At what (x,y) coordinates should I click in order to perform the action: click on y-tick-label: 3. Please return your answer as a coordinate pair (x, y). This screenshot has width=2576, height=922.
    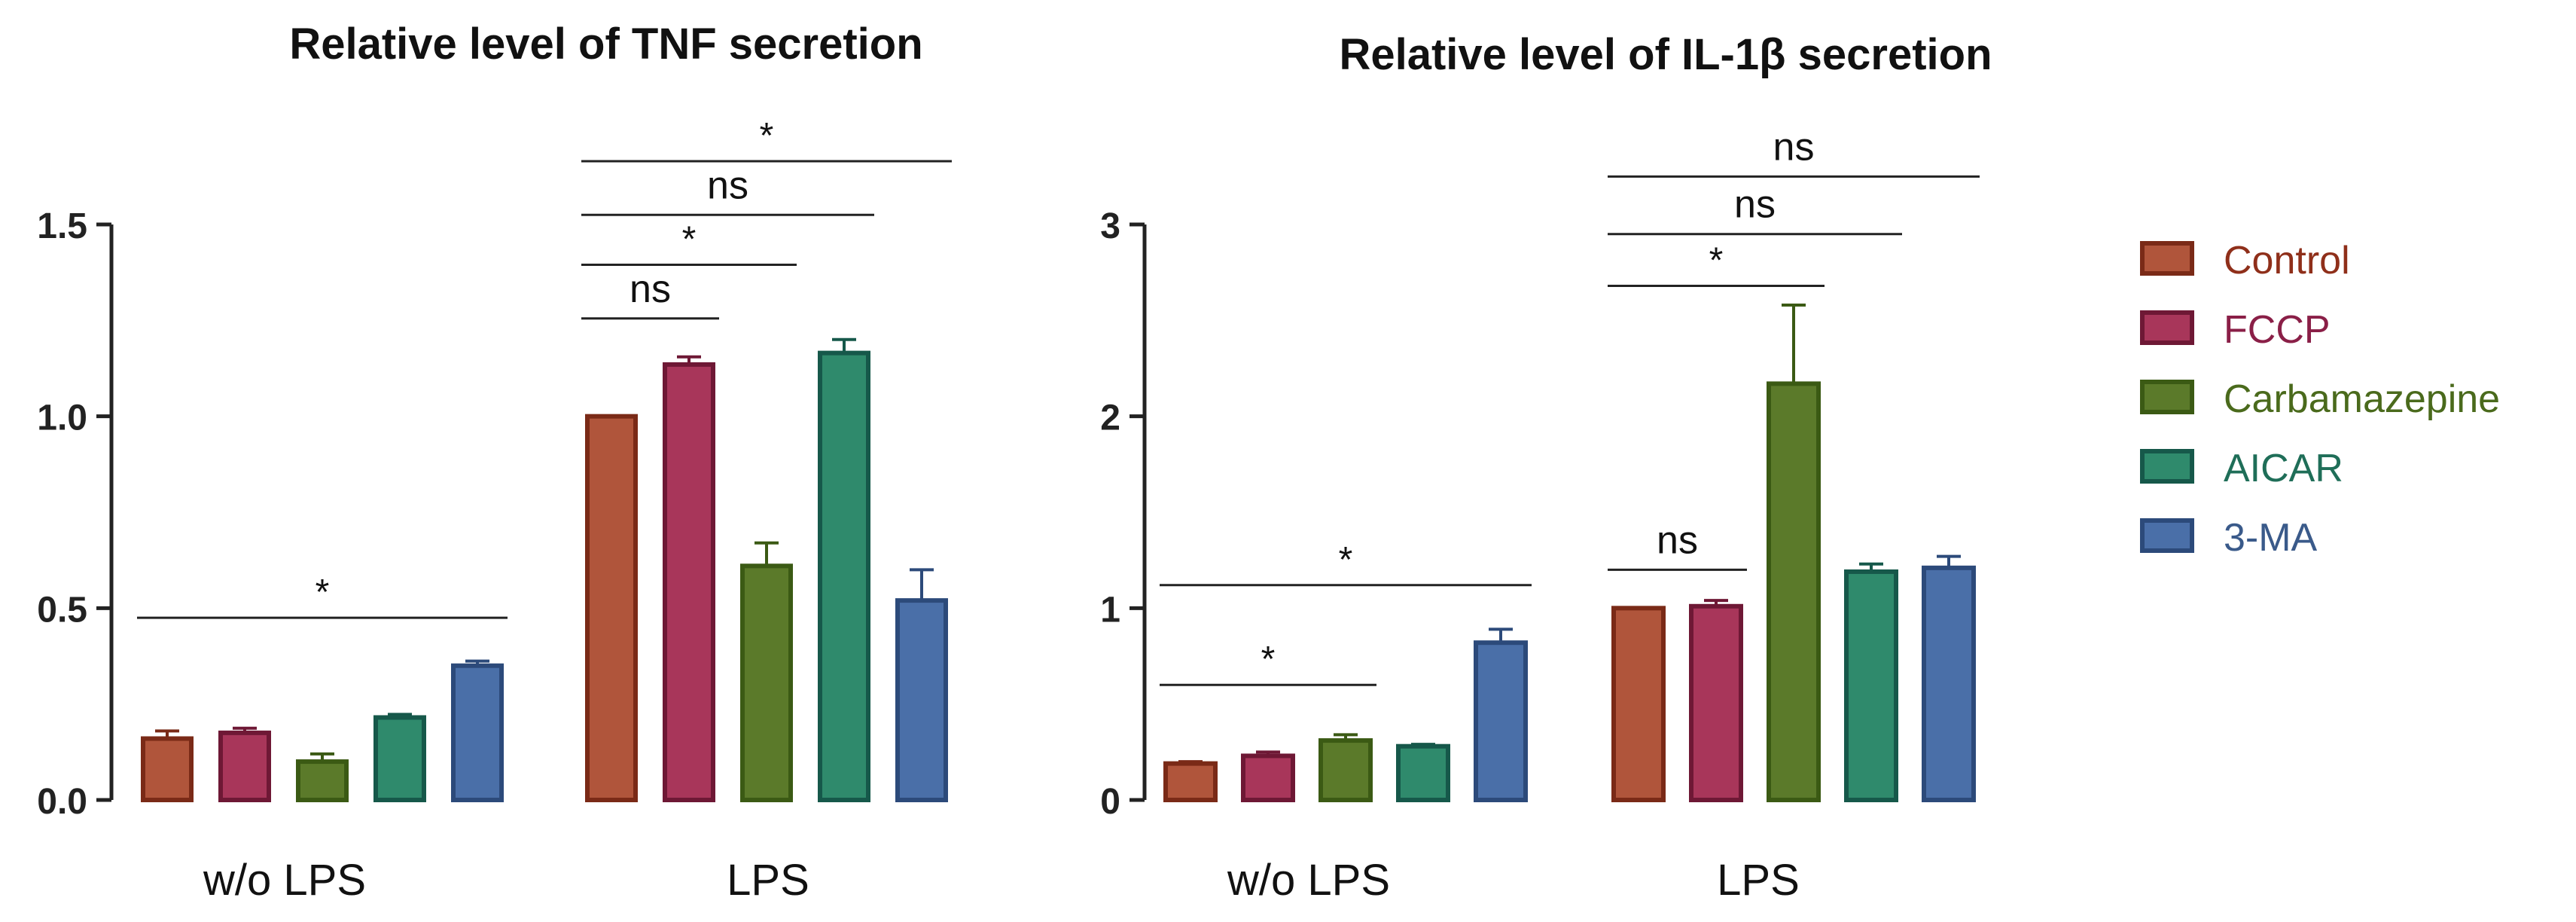
    Looking at the image, I should click on (1110, 226).